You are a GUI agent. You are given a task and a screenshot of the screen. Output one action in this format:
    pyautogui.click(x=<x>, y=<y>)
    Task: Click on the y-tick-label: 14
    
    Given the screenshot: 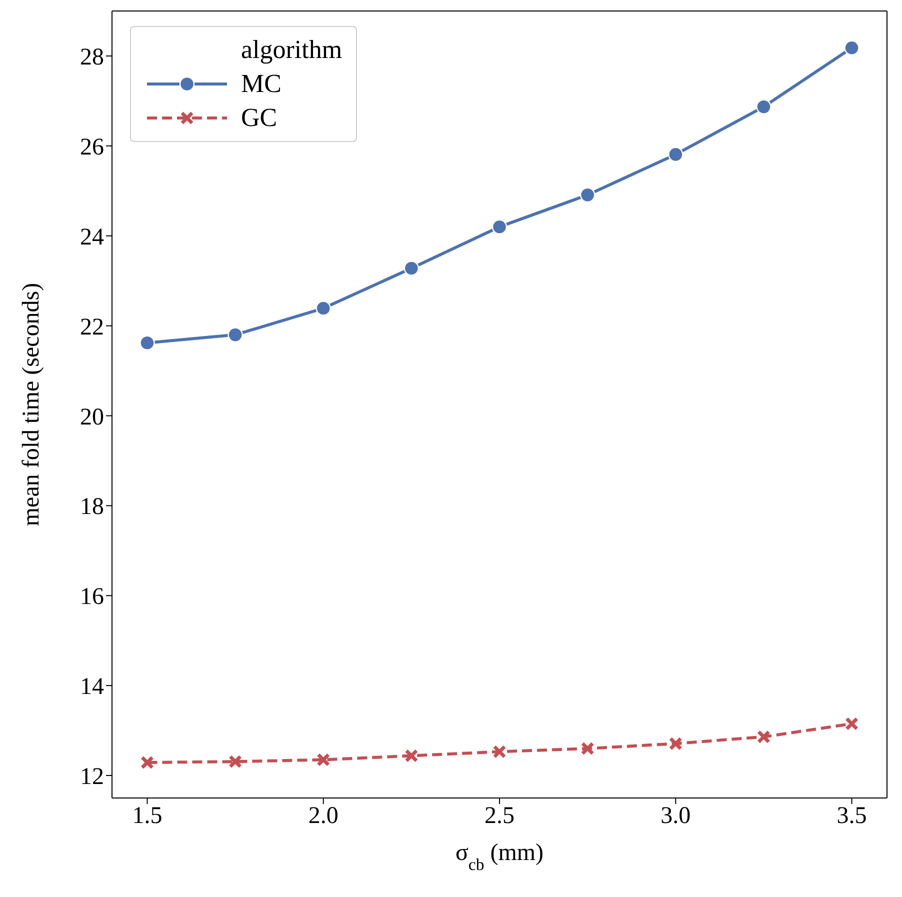 What is the action you would take?
    pyautogui.click(x=92, y=687)
    